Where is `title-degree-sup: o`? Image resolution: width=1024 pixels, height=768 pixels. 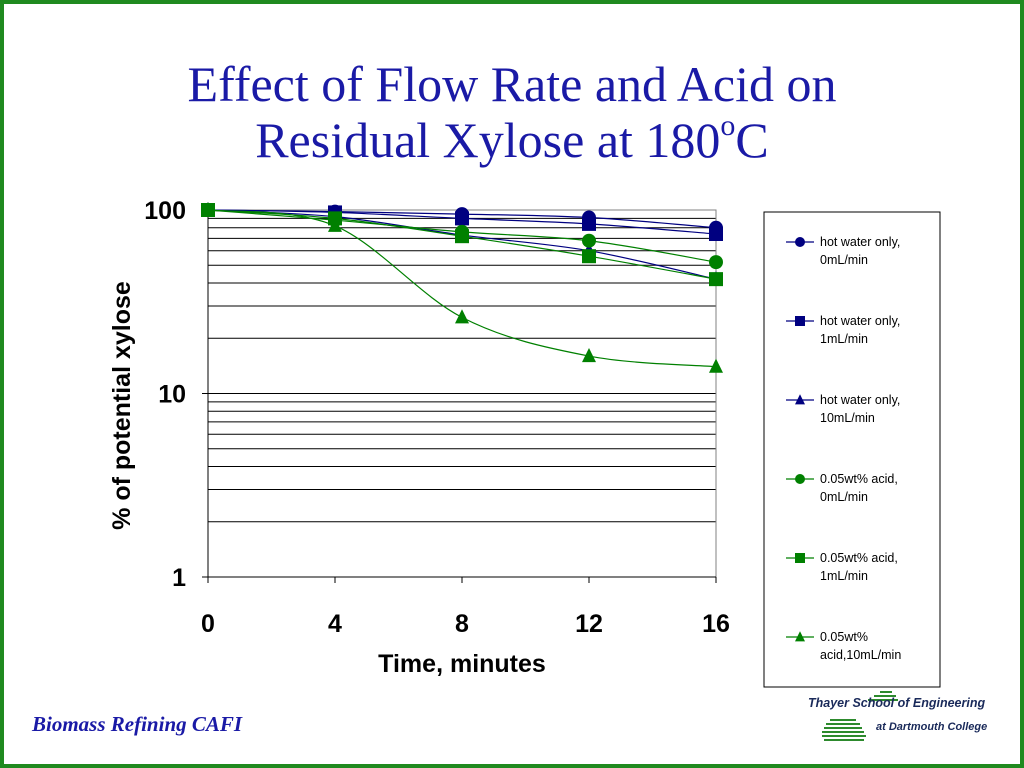 title-degree-sup: o is located at coordinates (728, 125).